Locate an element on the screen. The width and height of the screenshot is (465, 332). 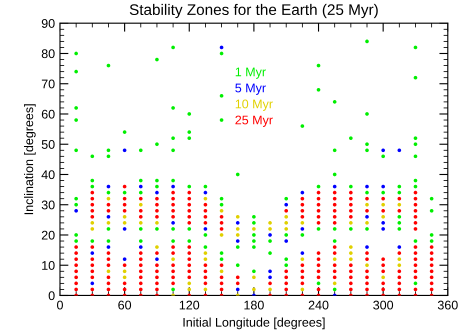
x-tick-label: 240 is located at coordinates (318, 305).